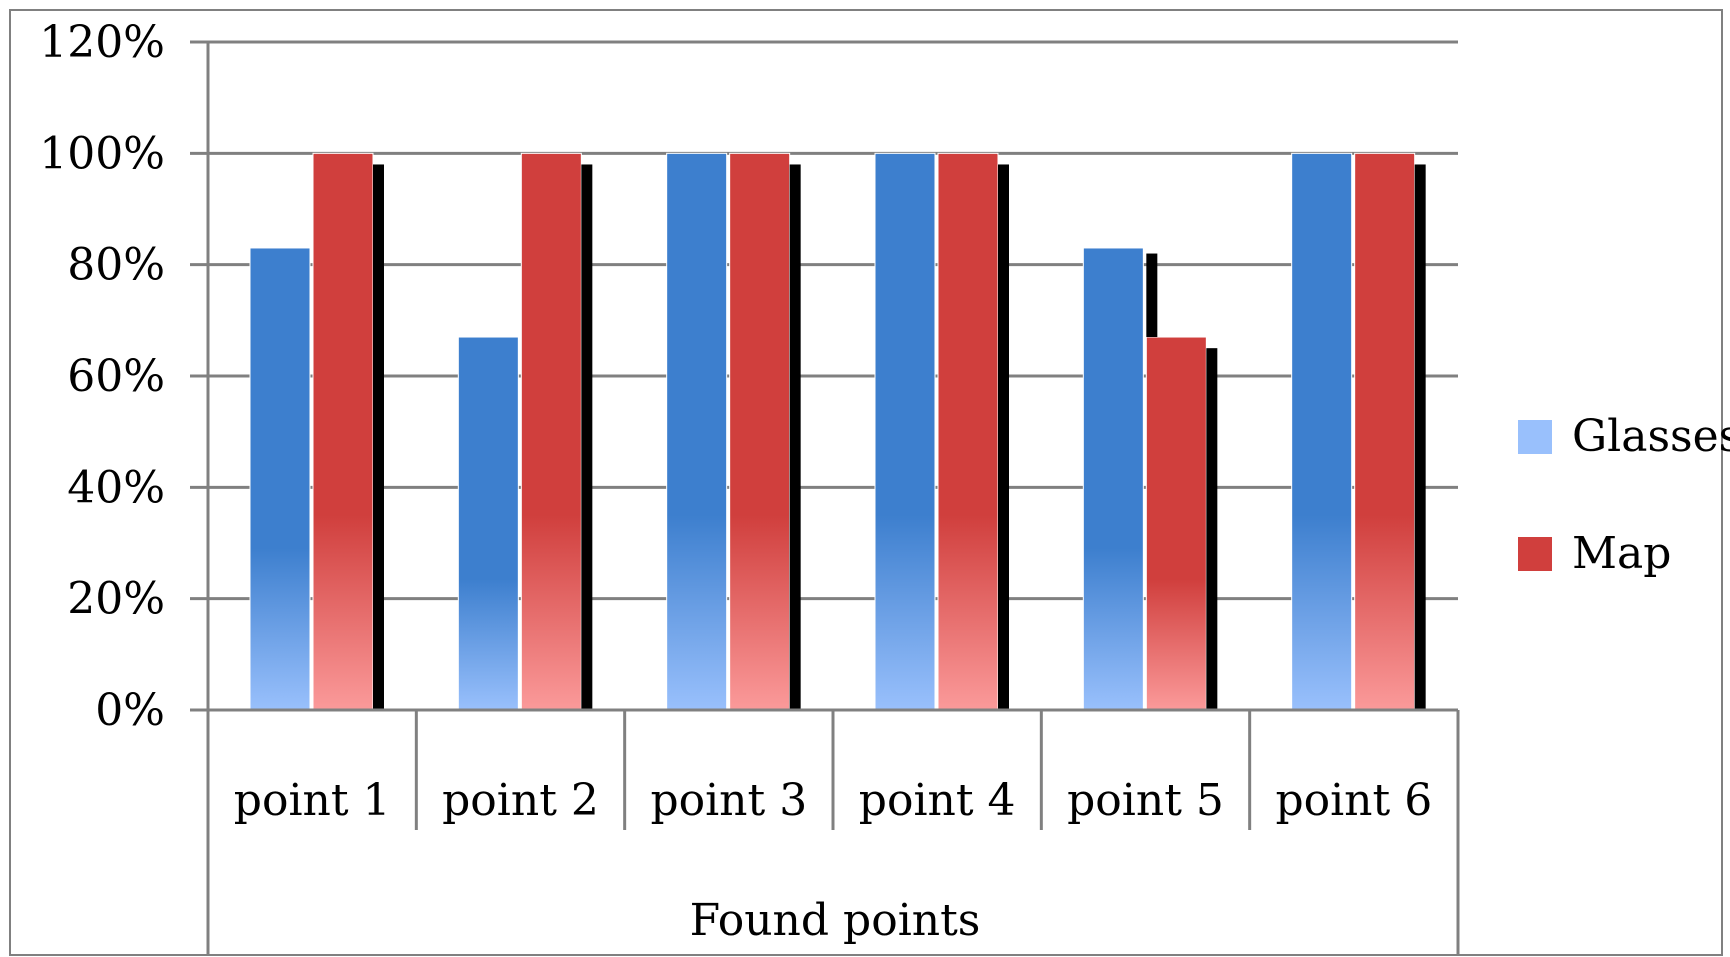 The image size is (1730, 957). Describe the element at coordinates (312, 800) in the screenshot. I see `category-label: point 1` at that location.